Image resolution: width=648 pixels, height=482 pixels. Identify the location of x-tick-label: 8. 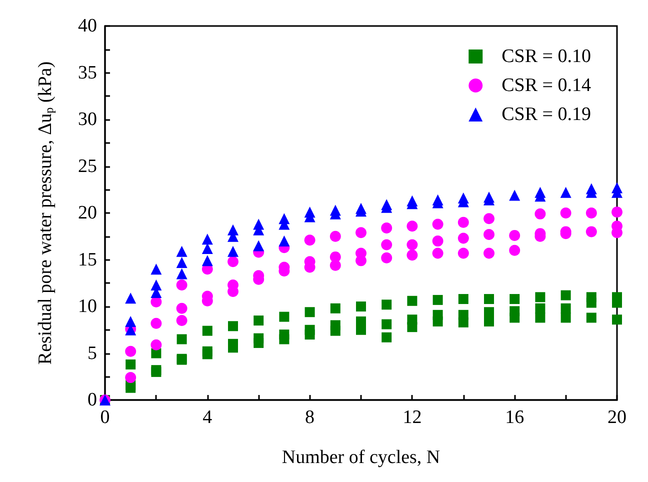
(310, 417).